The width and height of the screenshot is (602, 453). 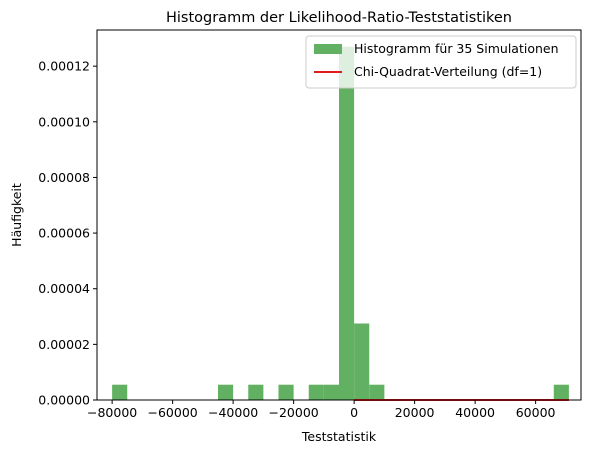 I want to click on x-tick-label: −20000, so click(x=294, y=412).